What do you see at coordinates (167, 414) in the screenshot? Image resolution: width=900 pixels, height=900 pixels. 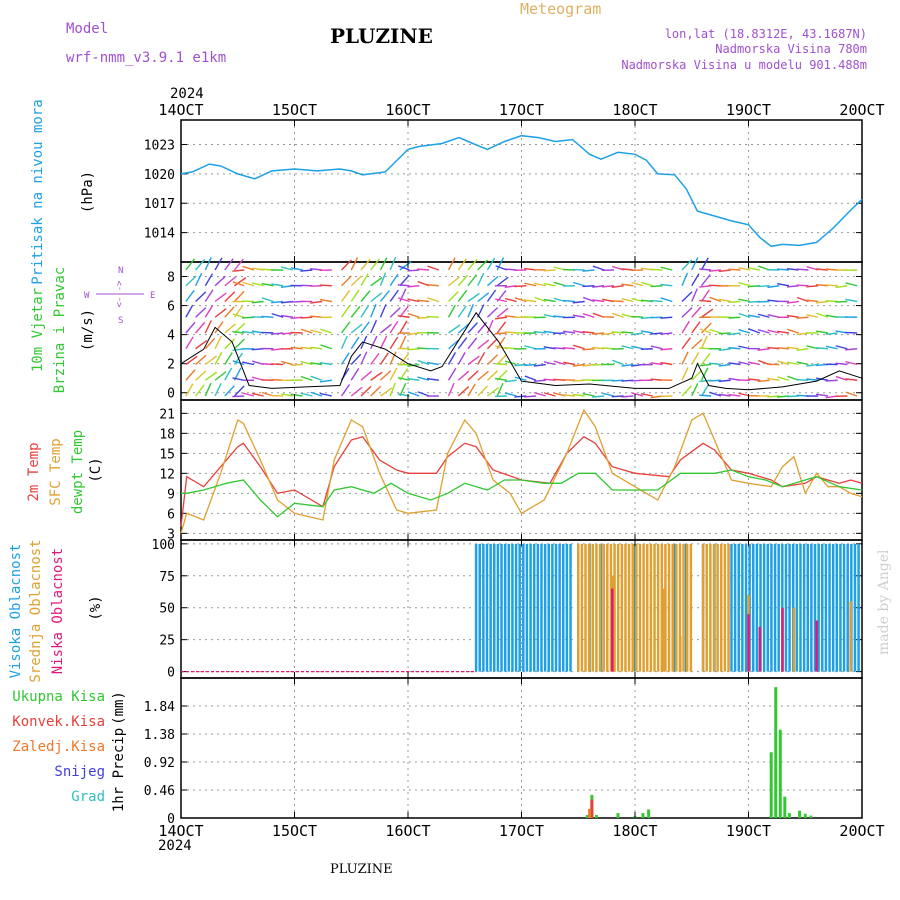 I see `y-tick-label: 21` at bounding box center [167, 414].